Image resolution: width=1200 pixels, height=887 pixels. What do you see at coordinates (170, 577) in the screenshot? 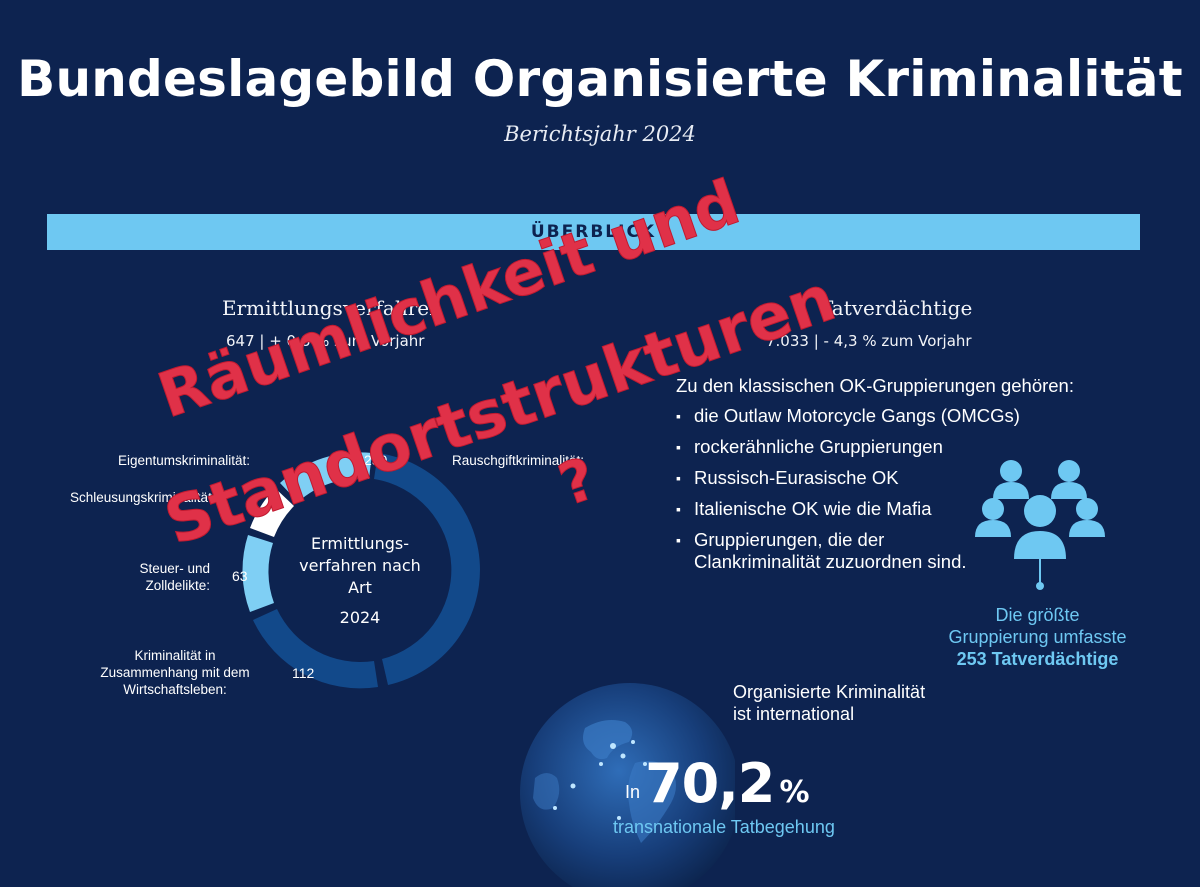
I see `donut-label-steuer: Steuer- und Zolldelikte:` at bounding box center [170, 577].